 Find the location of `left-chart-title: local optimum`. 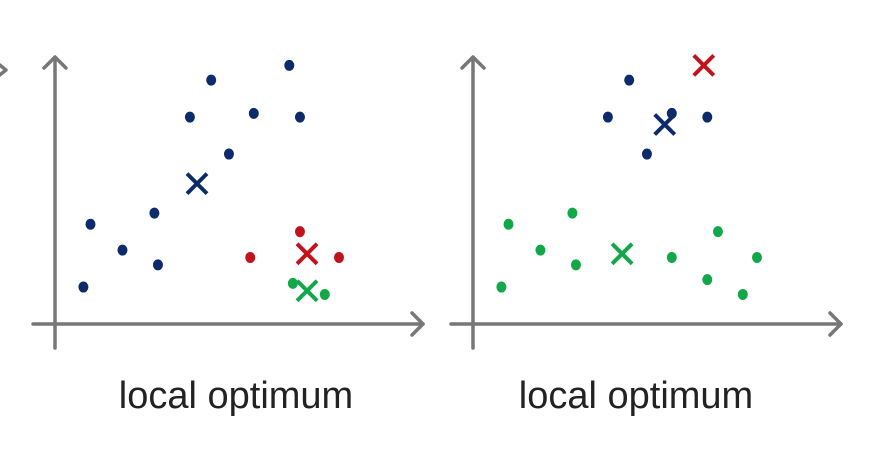

left-chart-title: local optimum is located at coordinates (236, 396).